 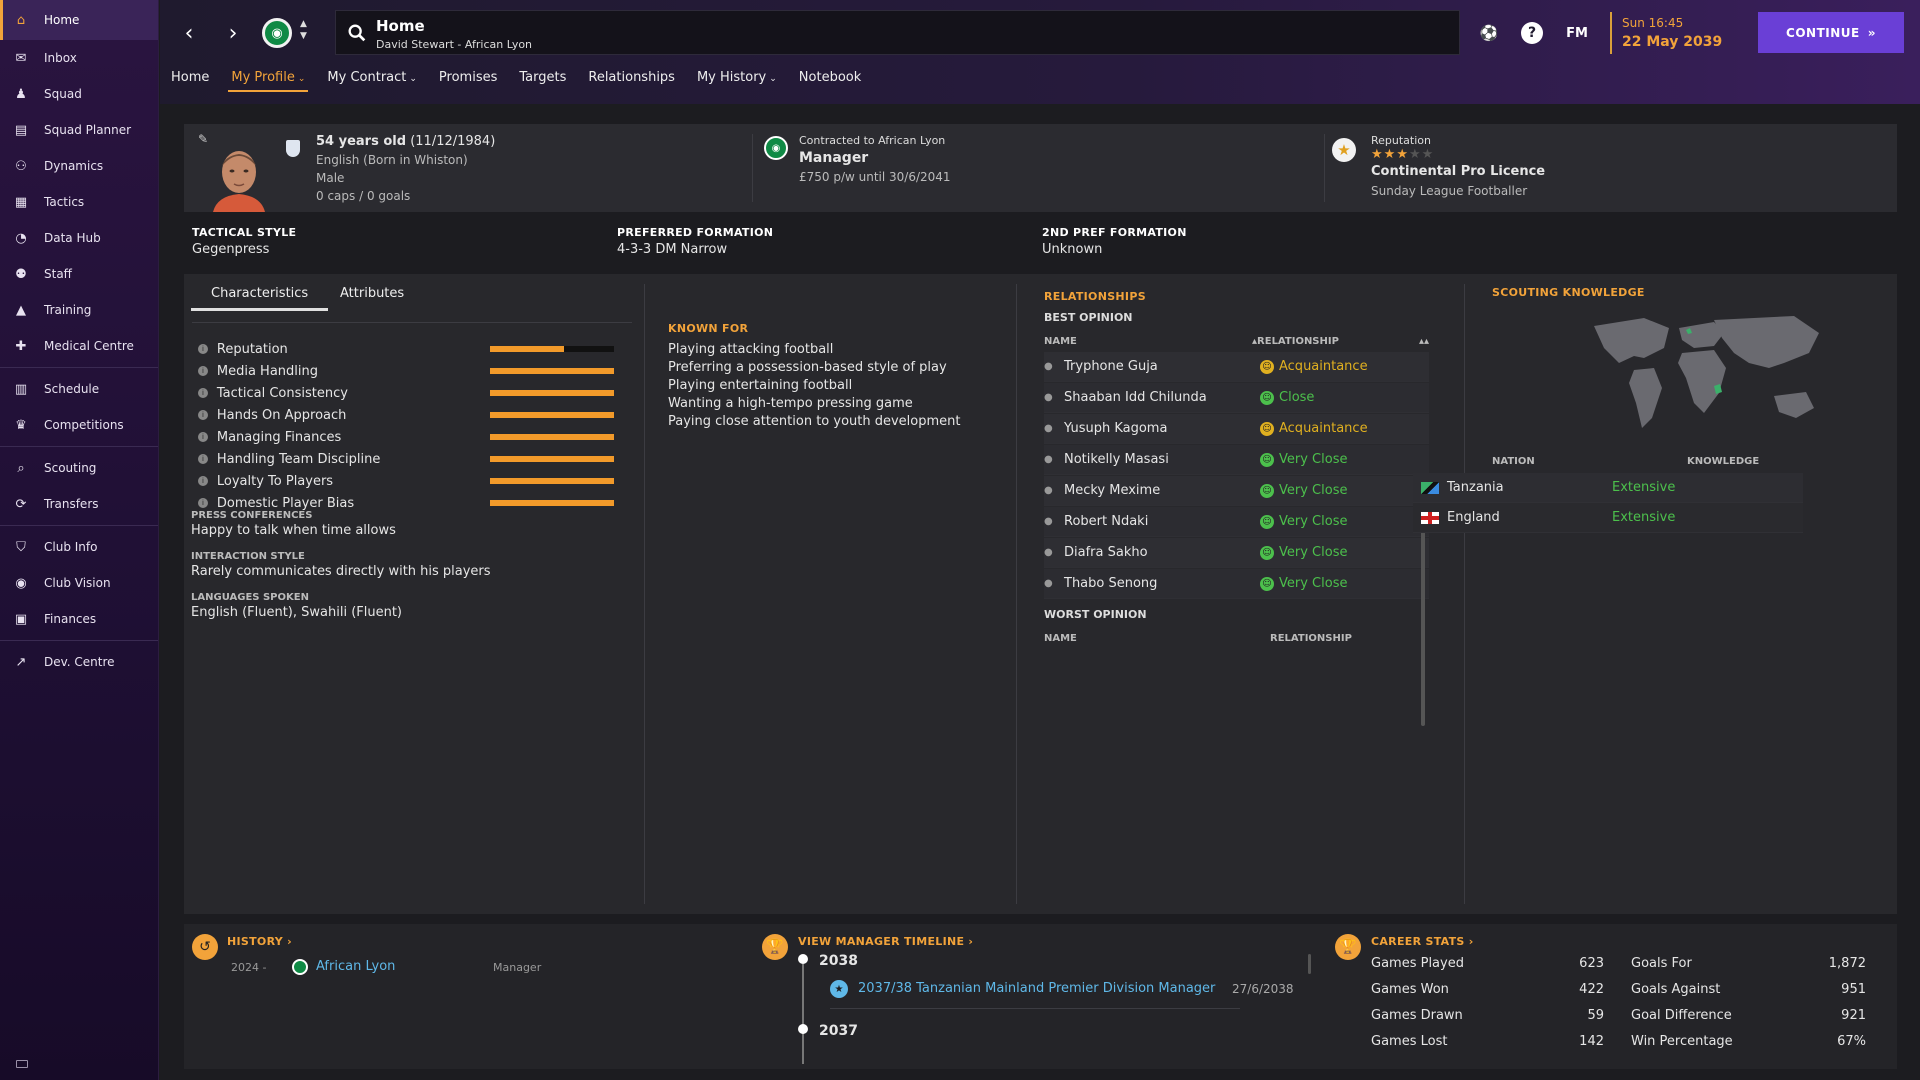 I want to click on relationship-row: ● Diafra Sakho ☺ Very Close, so click(x=1236, y=553).